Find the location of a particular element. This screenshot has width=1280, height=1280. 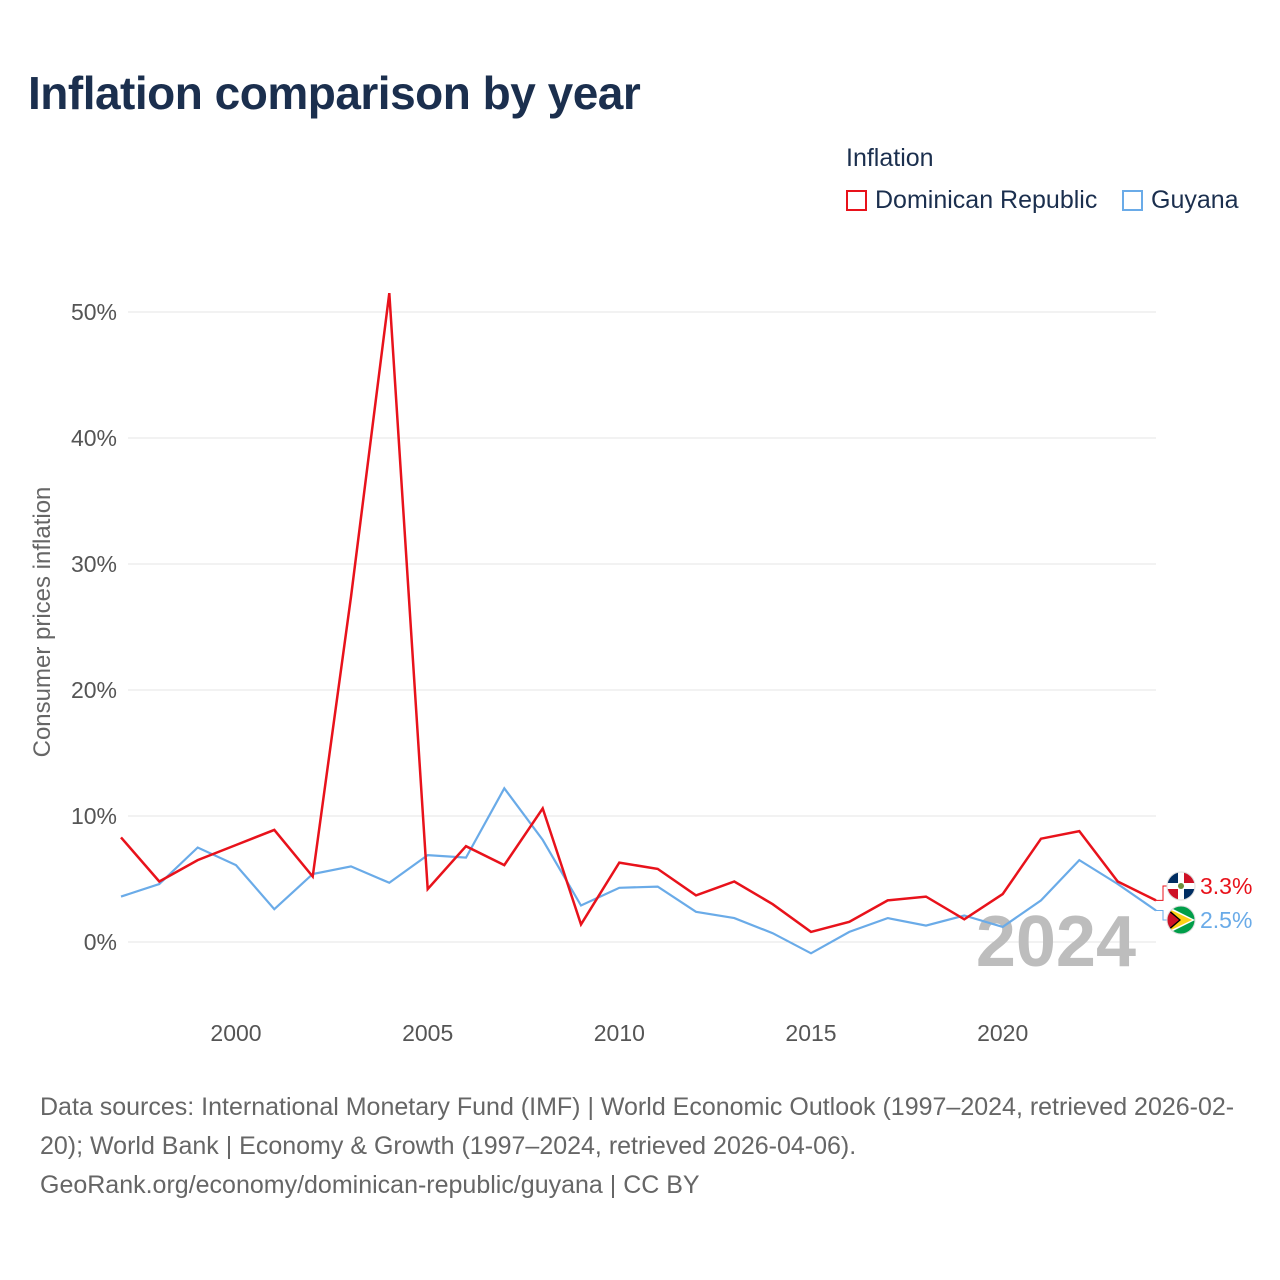

end-connector-guyana is located at coordinates (1162, 915).